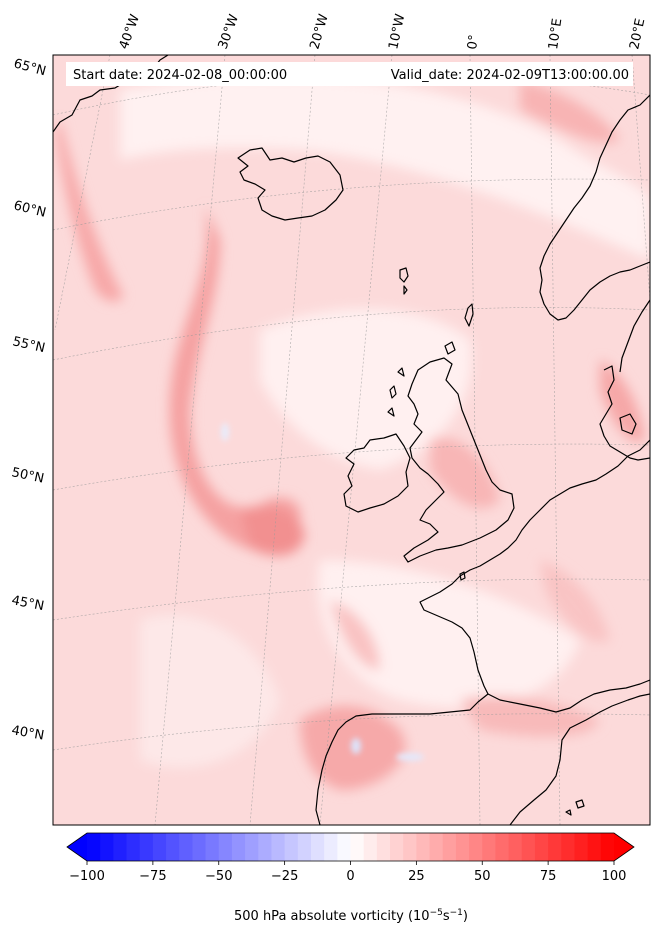 Image resolution: width=659 pixels, height=936 pixels. I want to click on colorbar-tick-label: −50, so click(218, 876).